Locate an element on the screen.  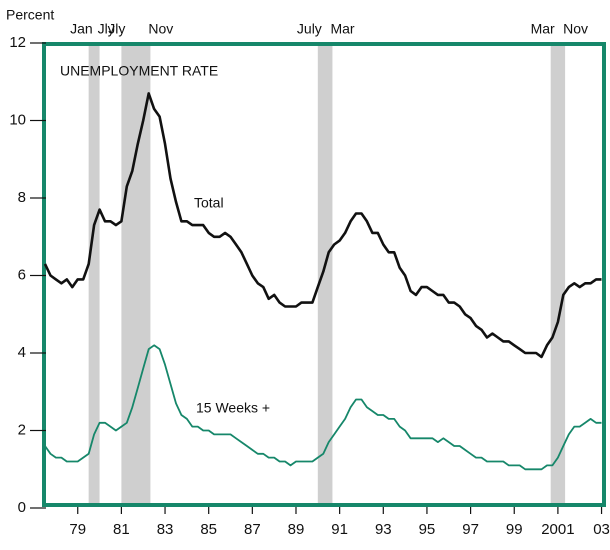
x-tick-label: 87 is located at coordinates (252, 529).